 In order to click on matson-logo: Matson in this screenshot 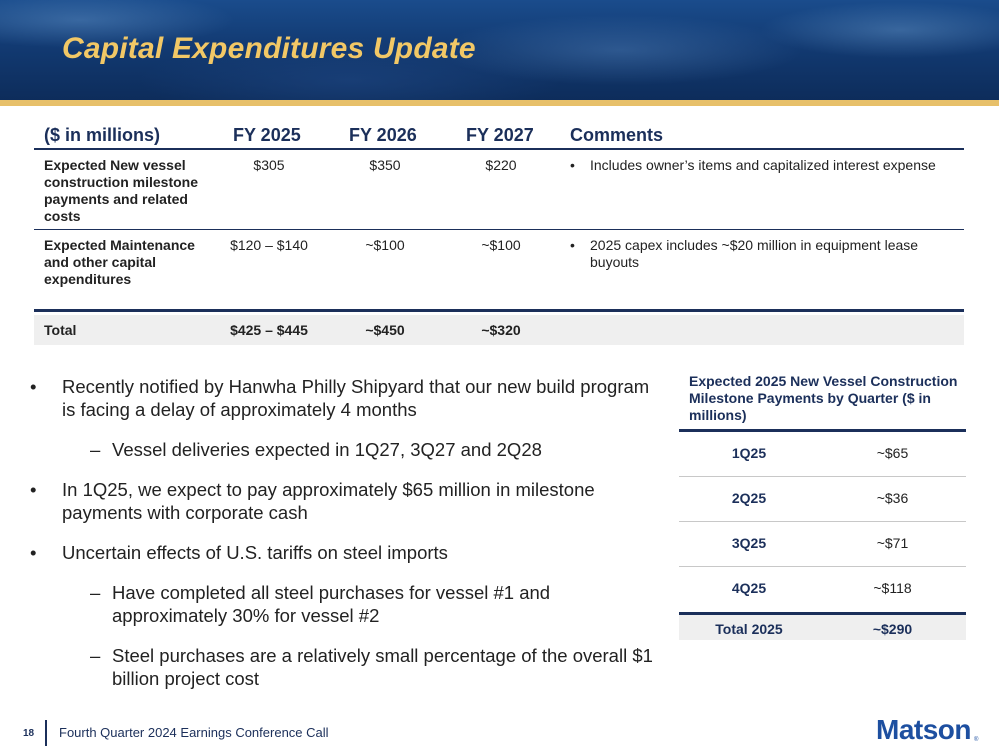, I will do `click(924, 729)`.